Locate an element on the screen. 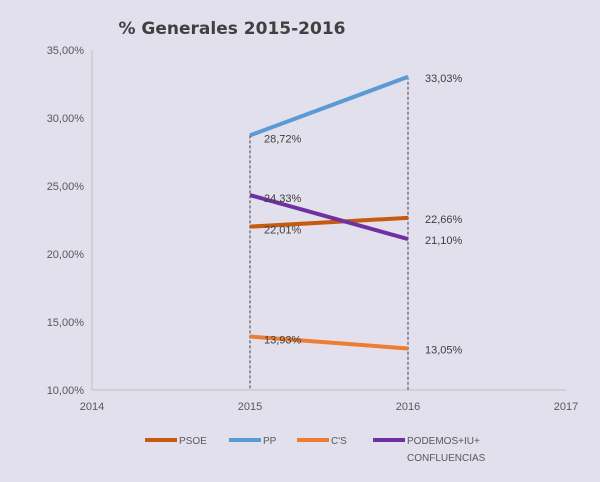 This screenshot has width=600, height=482. y-tick-label: 25,00% is located at coordinates (66, 187).